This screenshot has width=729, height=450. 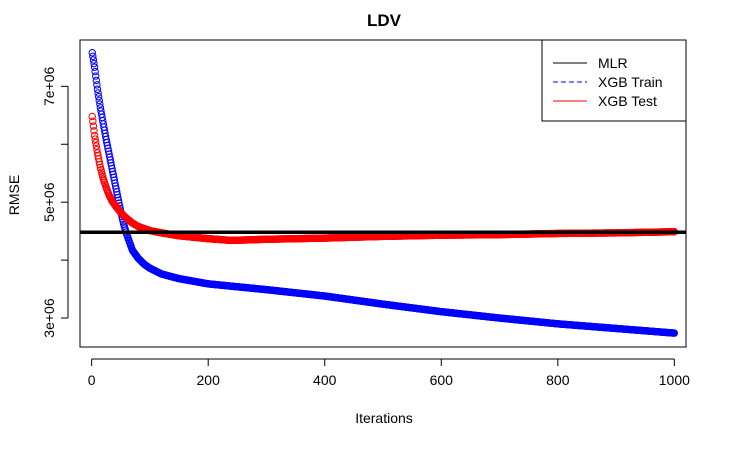 I want to click on legend-label-xgb-test: XGB Test, so click(x=627, y=101).